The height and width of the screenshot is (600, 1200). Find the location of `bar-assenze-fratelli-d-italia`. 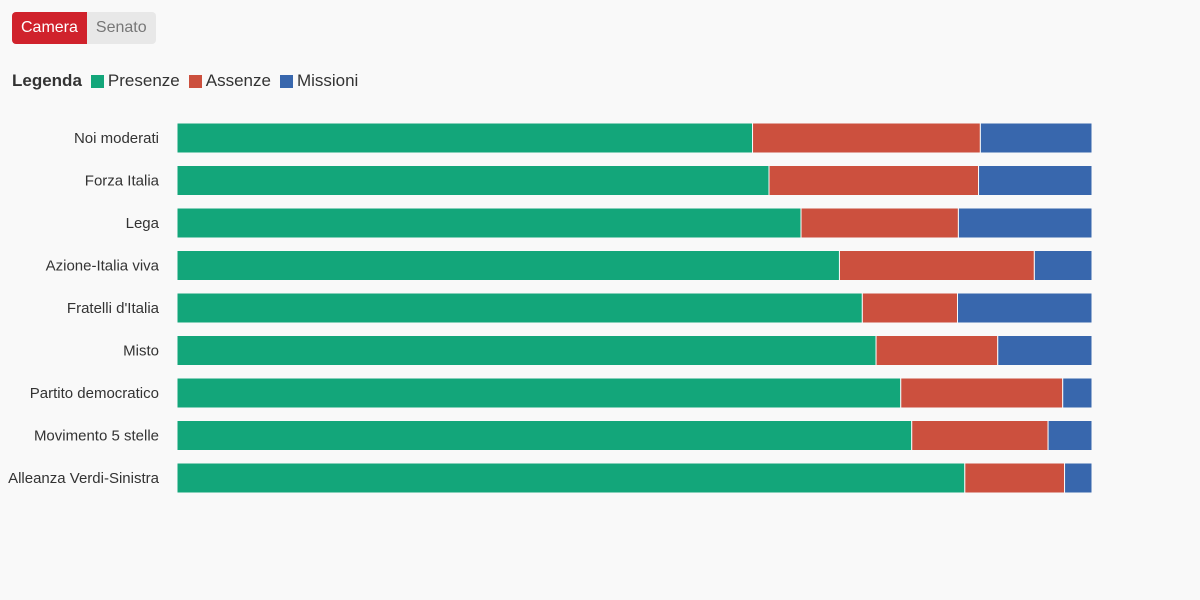

bar-assenze-fratelli-d-italia is located at coordinates (909, 308).